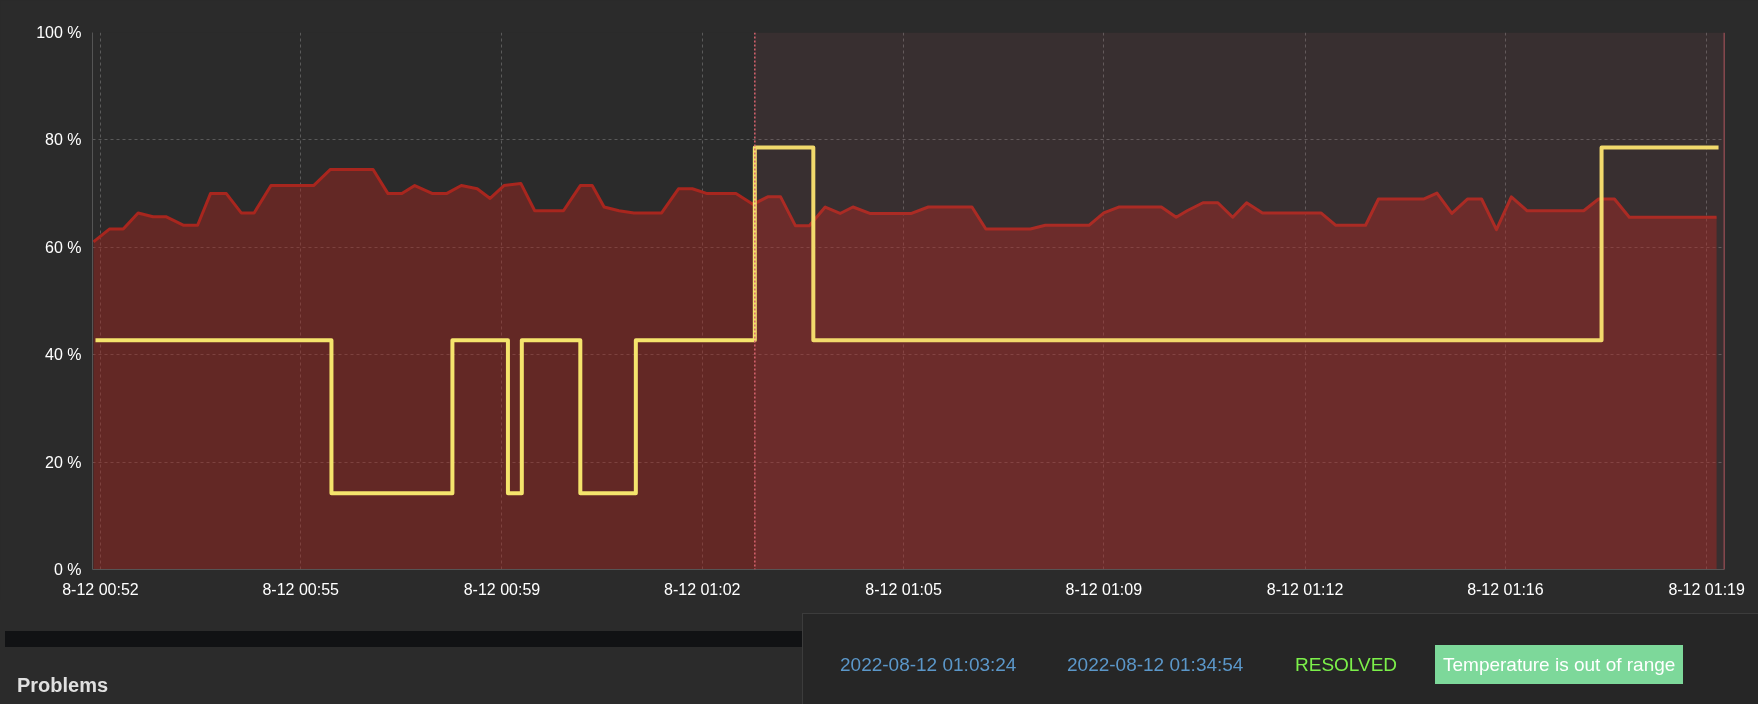  I want to click on x-tick-label: 8-12 01:05, so click(903, 589).